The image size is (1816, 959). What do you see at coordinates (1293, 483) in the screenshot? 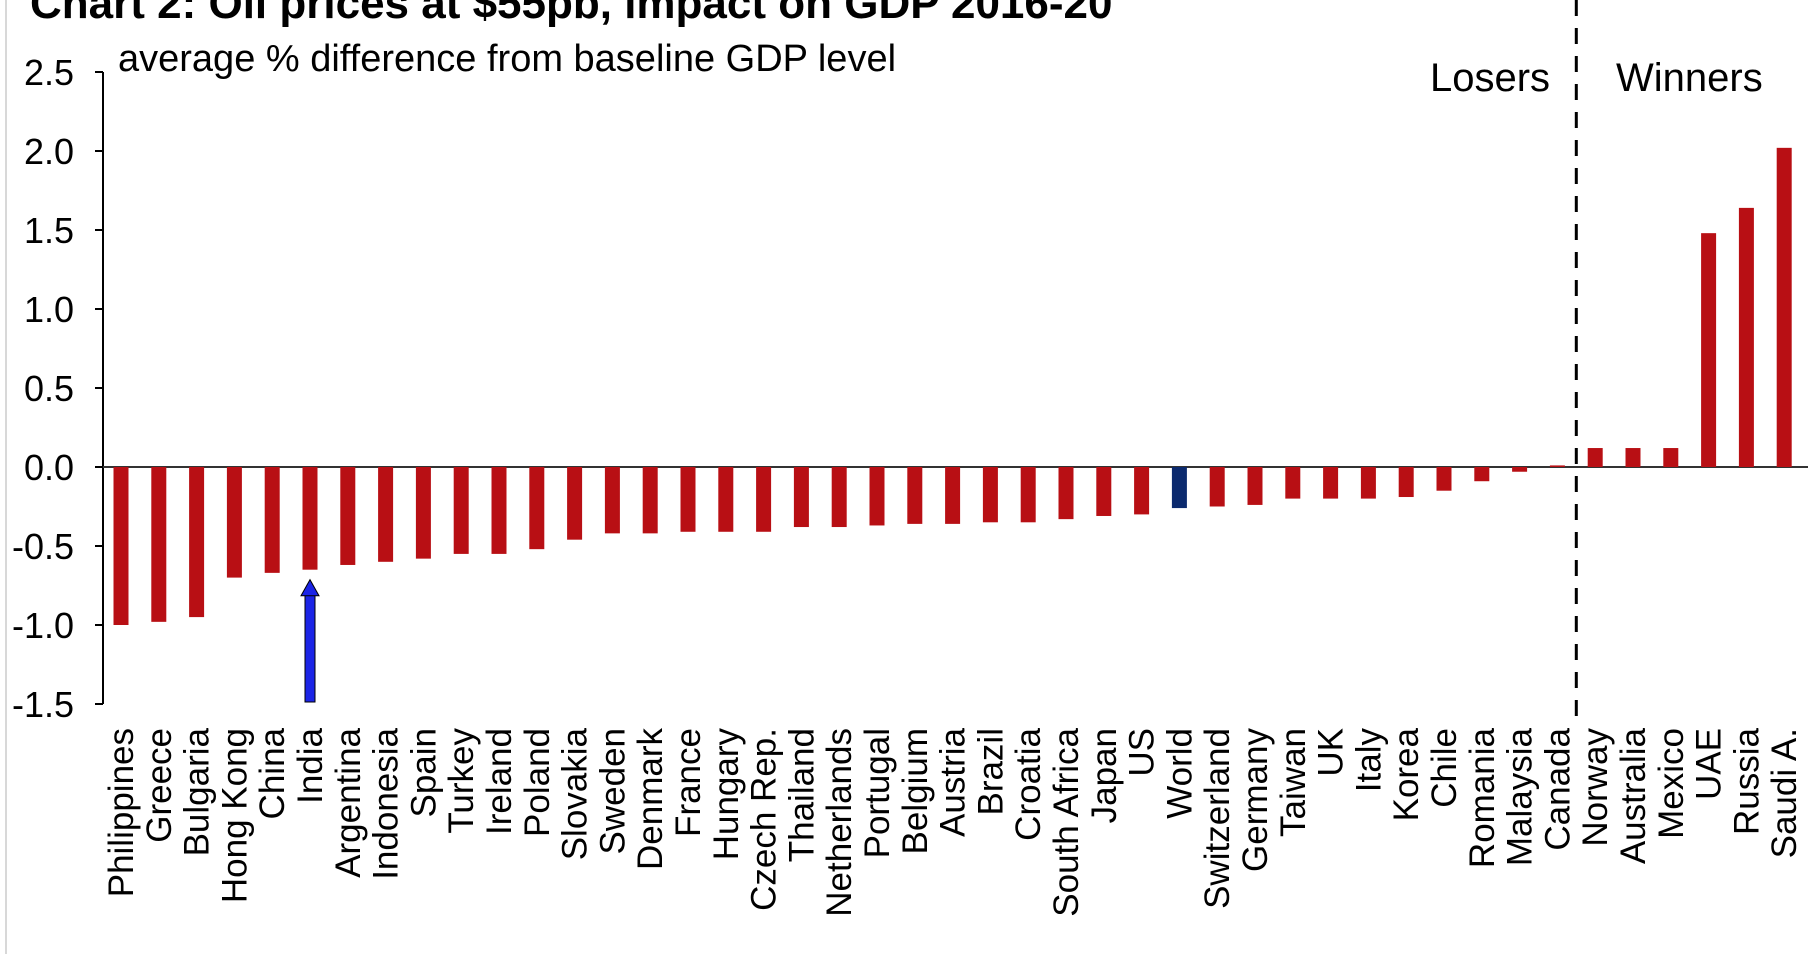
I see `bar-taiwan` at bounding box center [1293, 483].